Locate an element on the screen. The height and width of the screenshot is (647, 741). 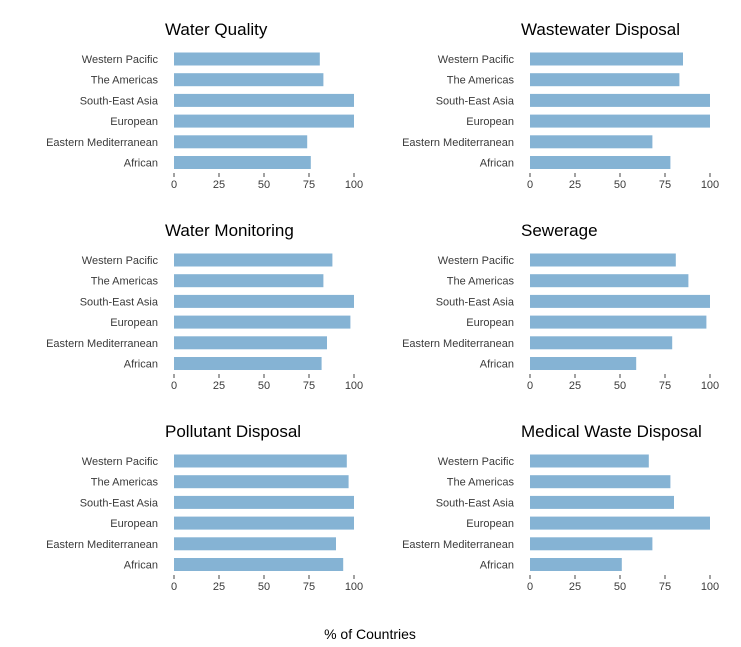
bar-water-quality-south-east-asia is located at coordinates (264, 100).